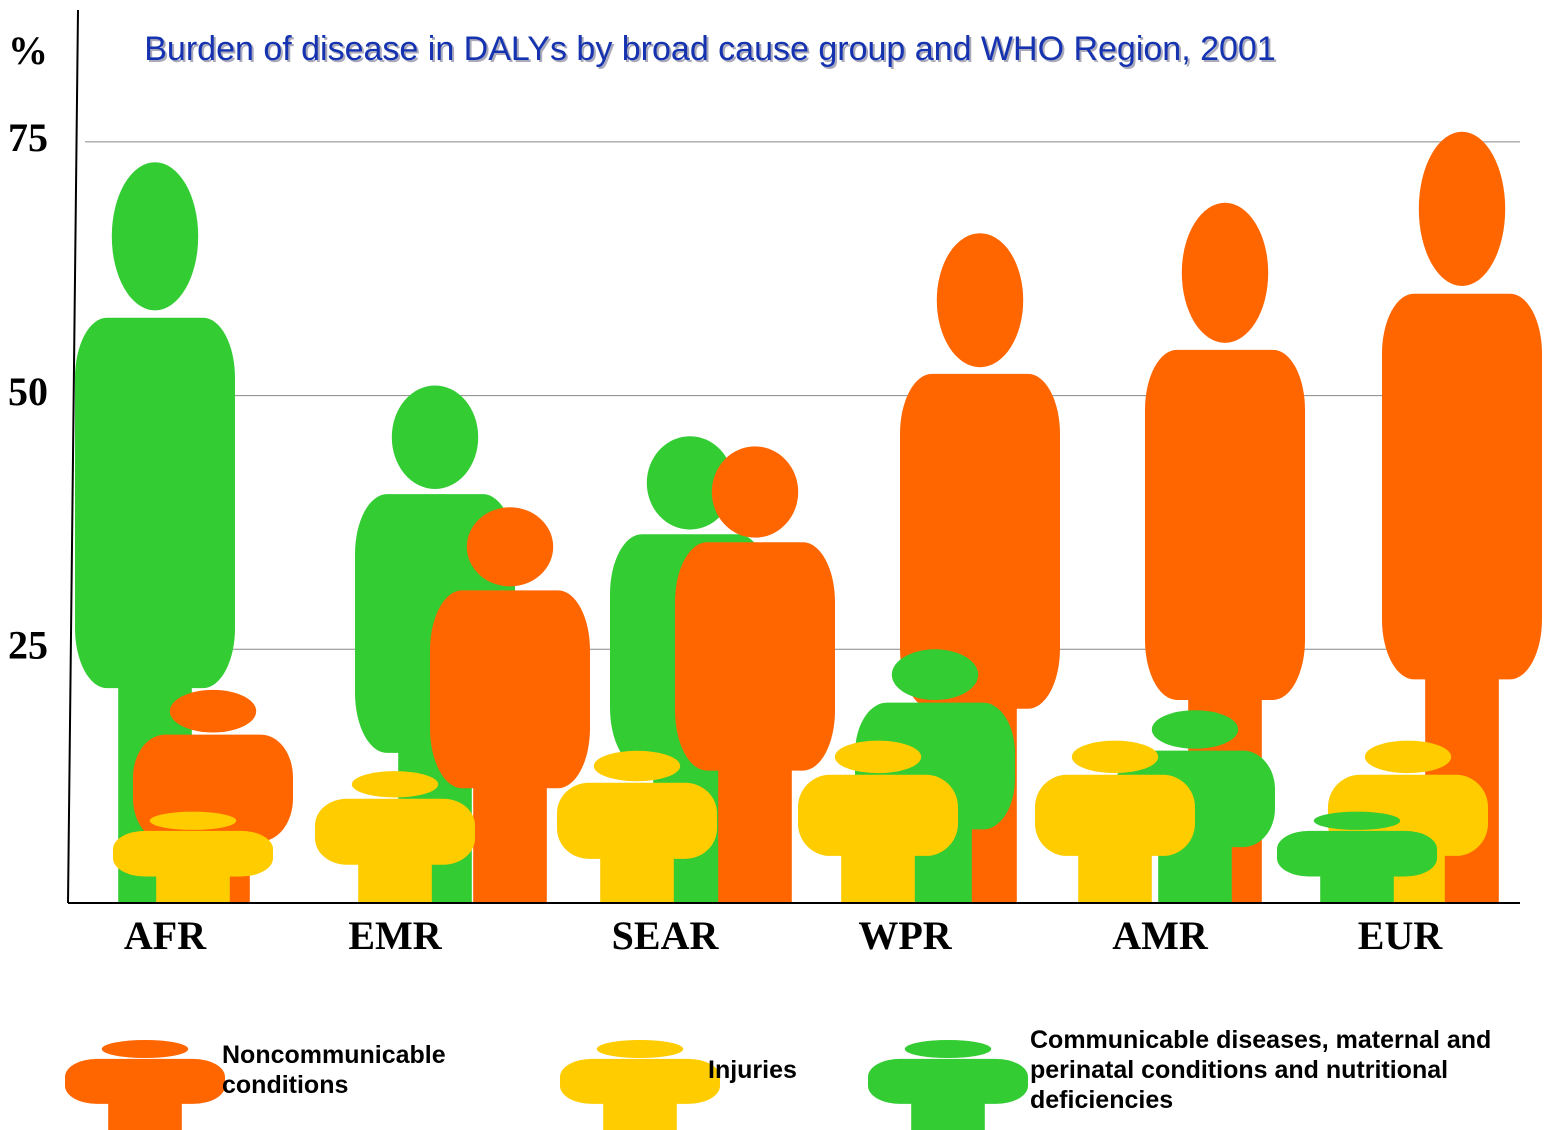 This screenshot has width=1560, height=1130. What do you see at coordinates (1160, 935) in the screenshot?
I see `x-tick-label: AMR` at bounding box center [1160, 935].